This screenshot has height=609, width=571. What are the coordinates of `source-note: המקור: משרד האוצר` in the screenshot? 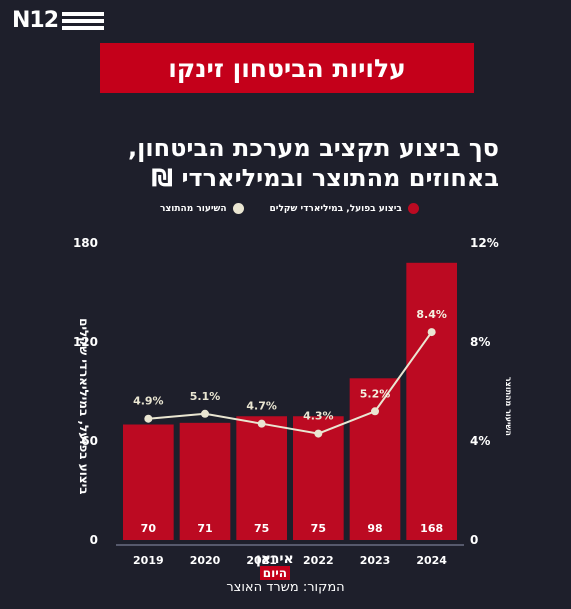 It's located at (285, 587).